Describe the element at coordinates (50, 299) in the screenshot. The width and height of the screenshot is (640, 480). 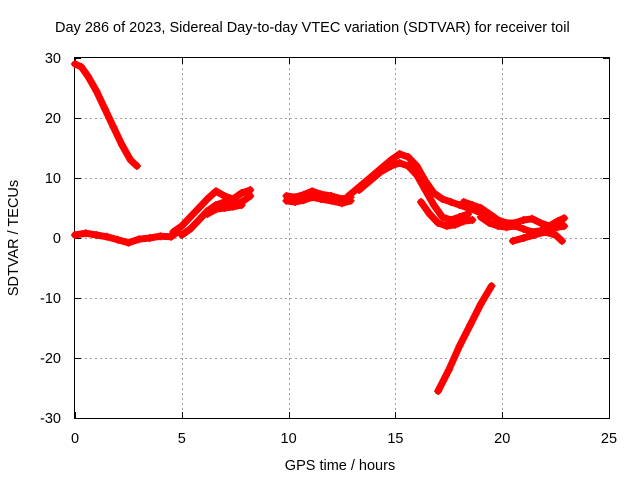
I see `y-tick-label: -10` at that location.